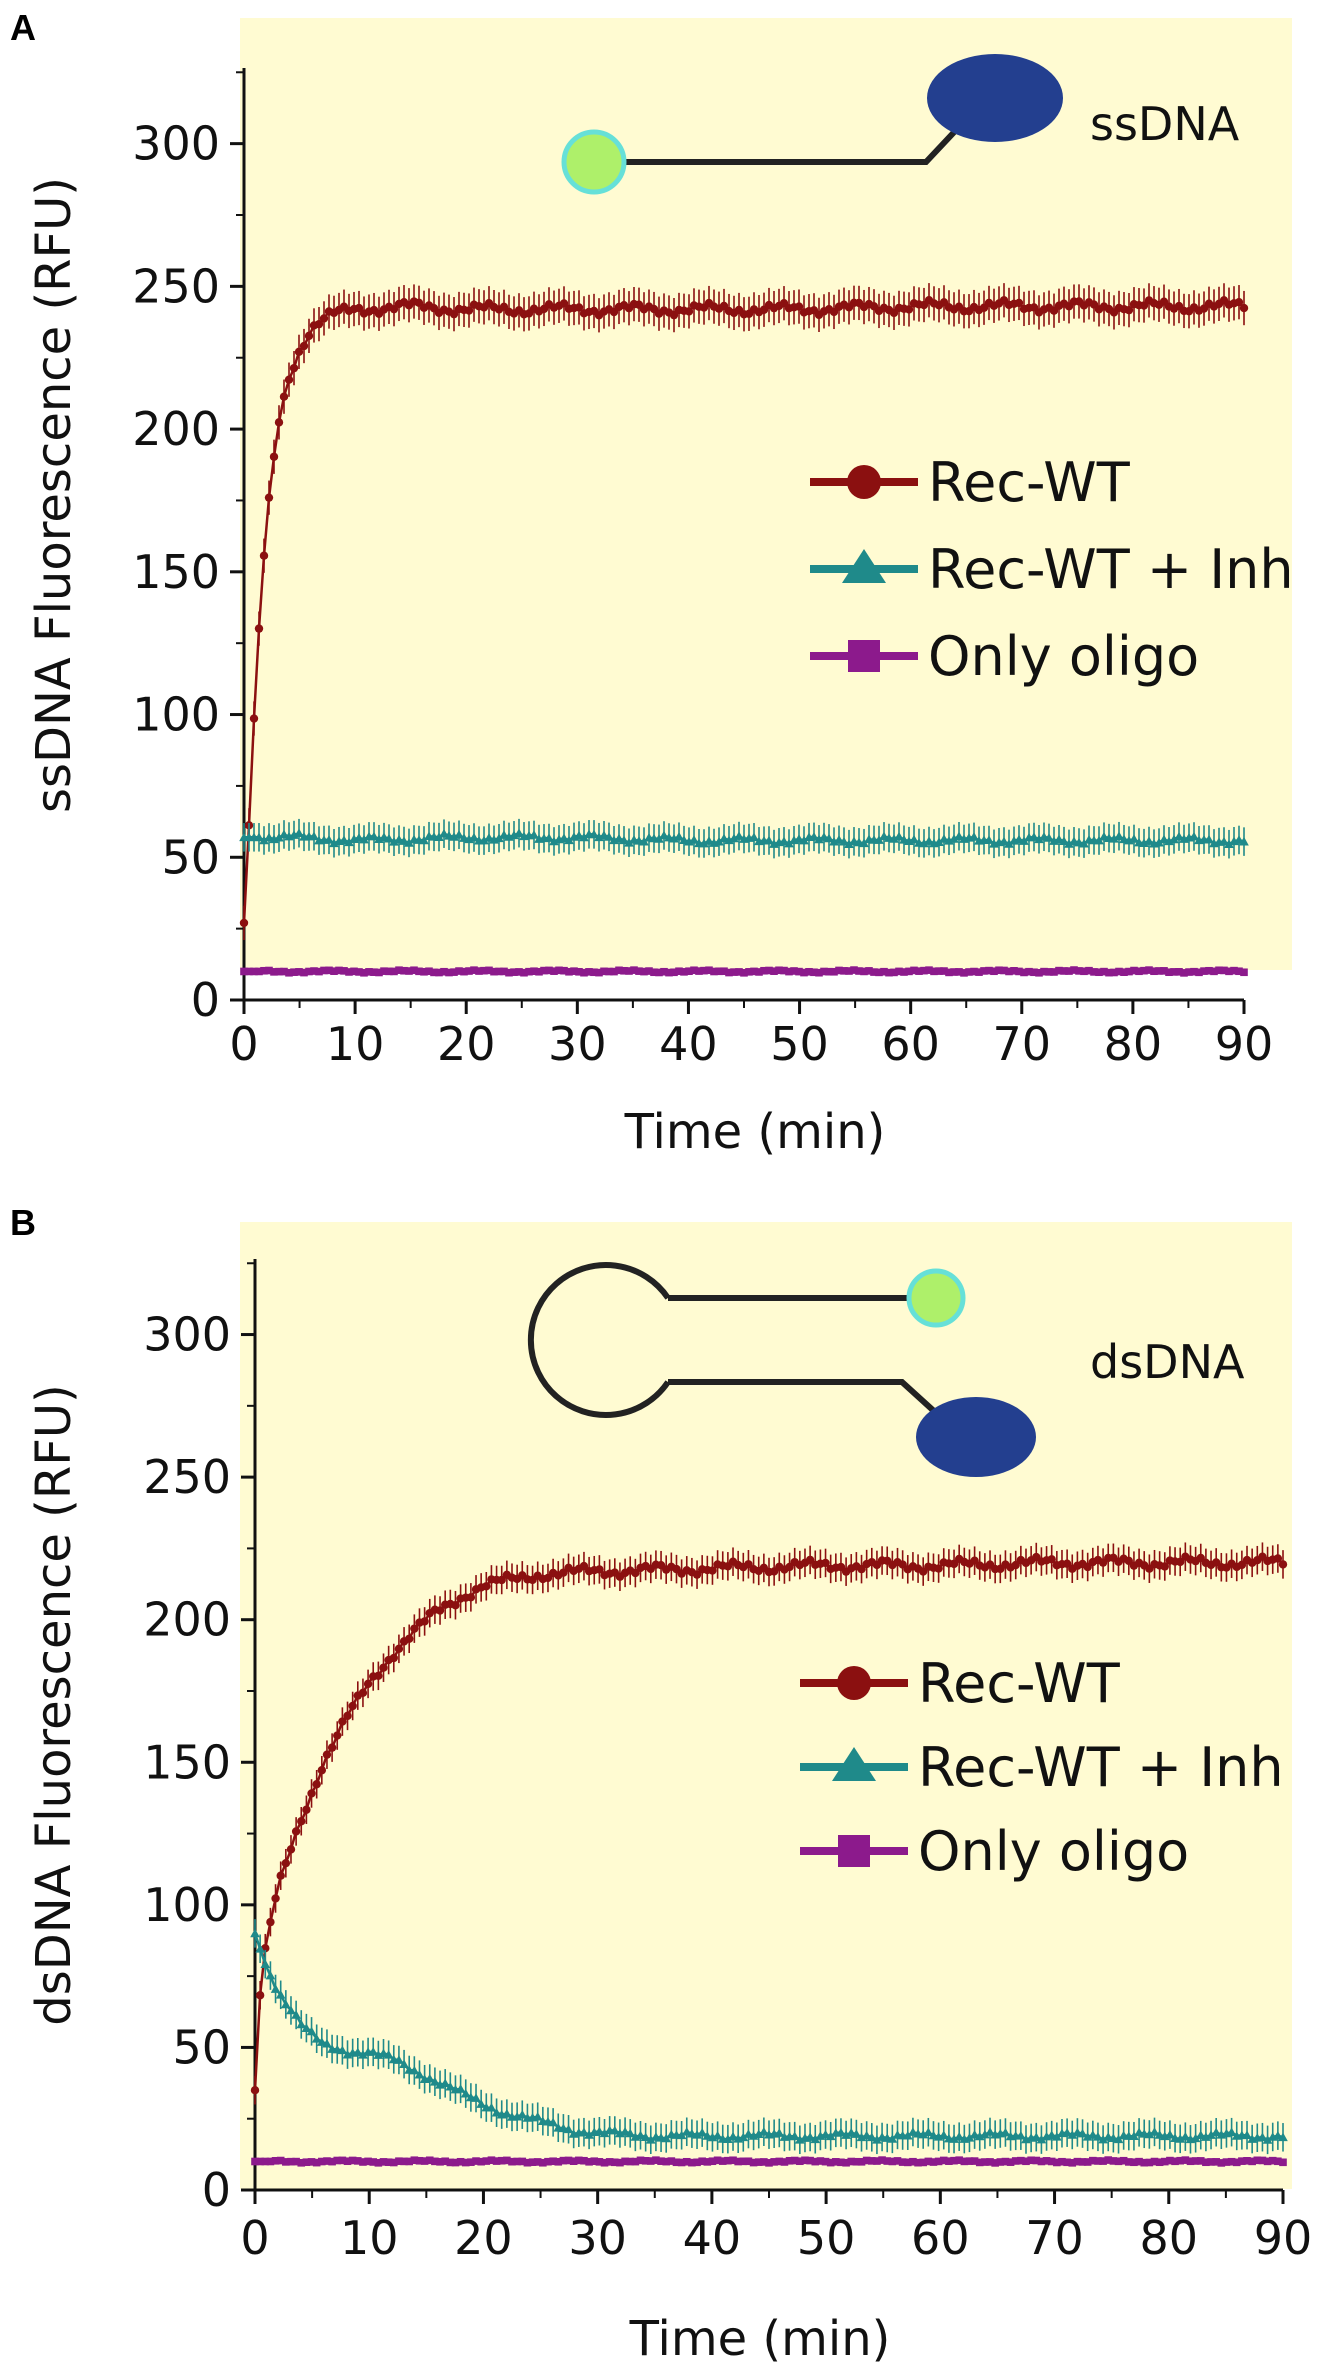  I want to click on quencher-b, so click(976, 1437).